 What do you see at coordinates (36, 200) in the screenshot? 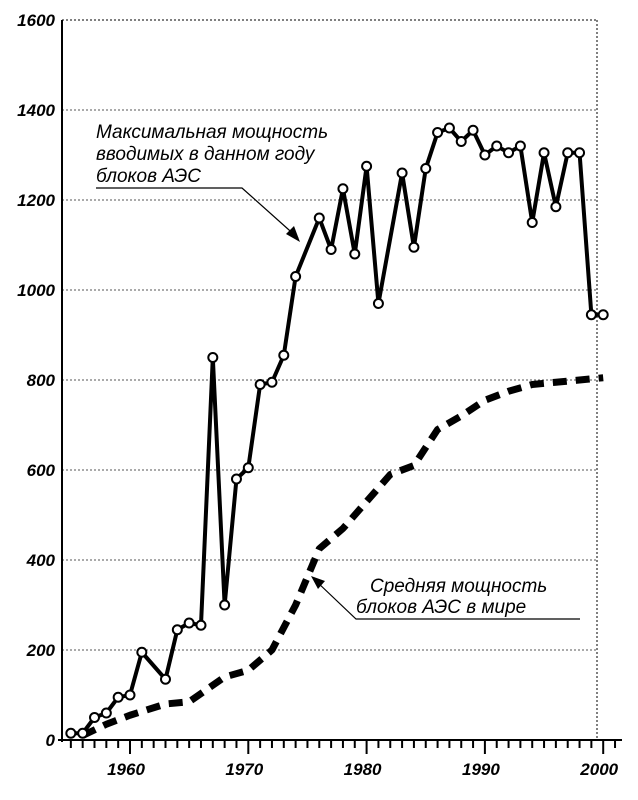
I see `y-tick-label: 1200` at bounding box center [36, 200].